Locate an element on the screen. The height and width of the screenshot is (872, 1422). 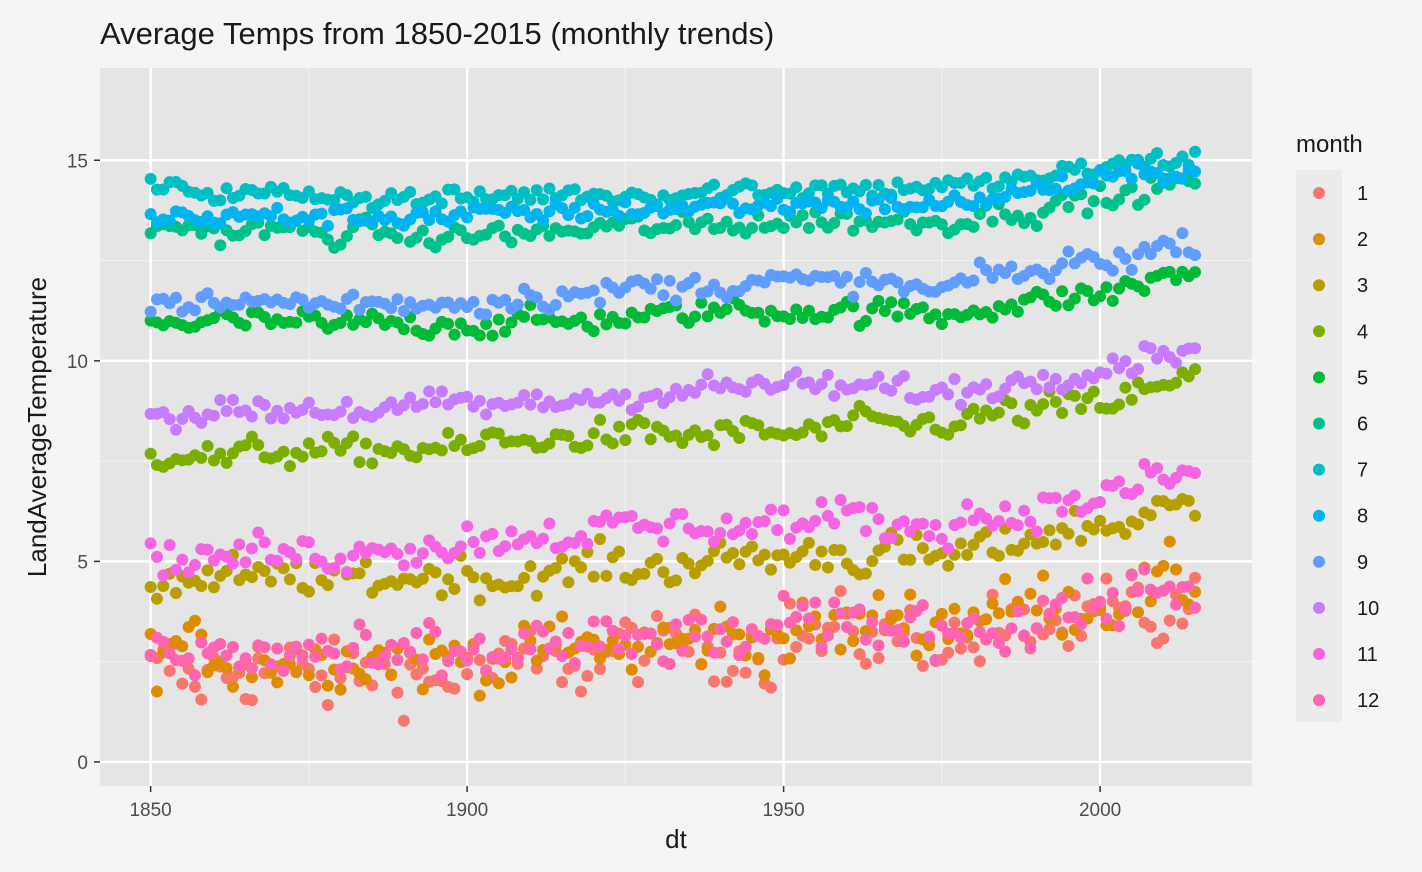
y-tick-label: 10 is located at coordinates (77, 362).